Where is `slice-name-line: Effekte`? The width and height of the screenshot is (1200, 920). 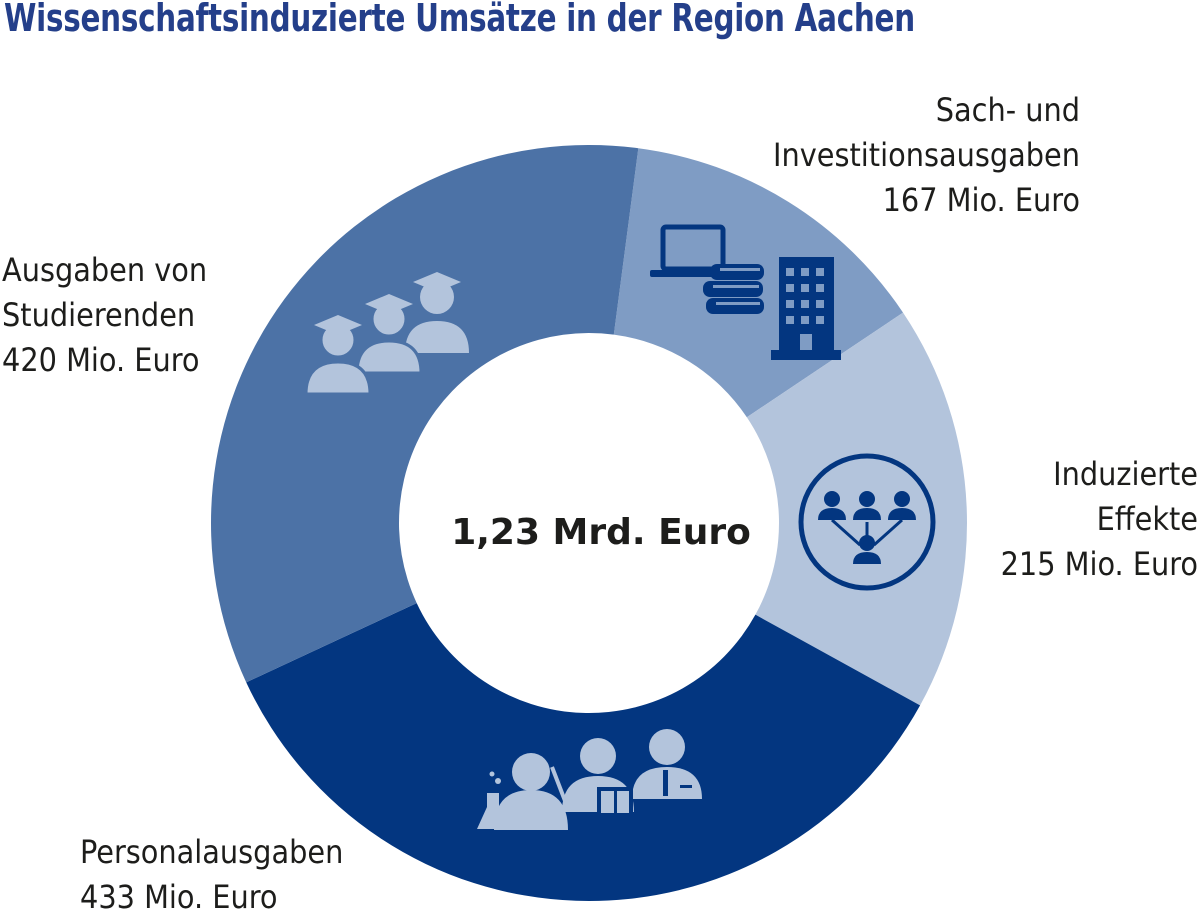 slice-name-line: Effekte is located at coordinates (1147, 519).